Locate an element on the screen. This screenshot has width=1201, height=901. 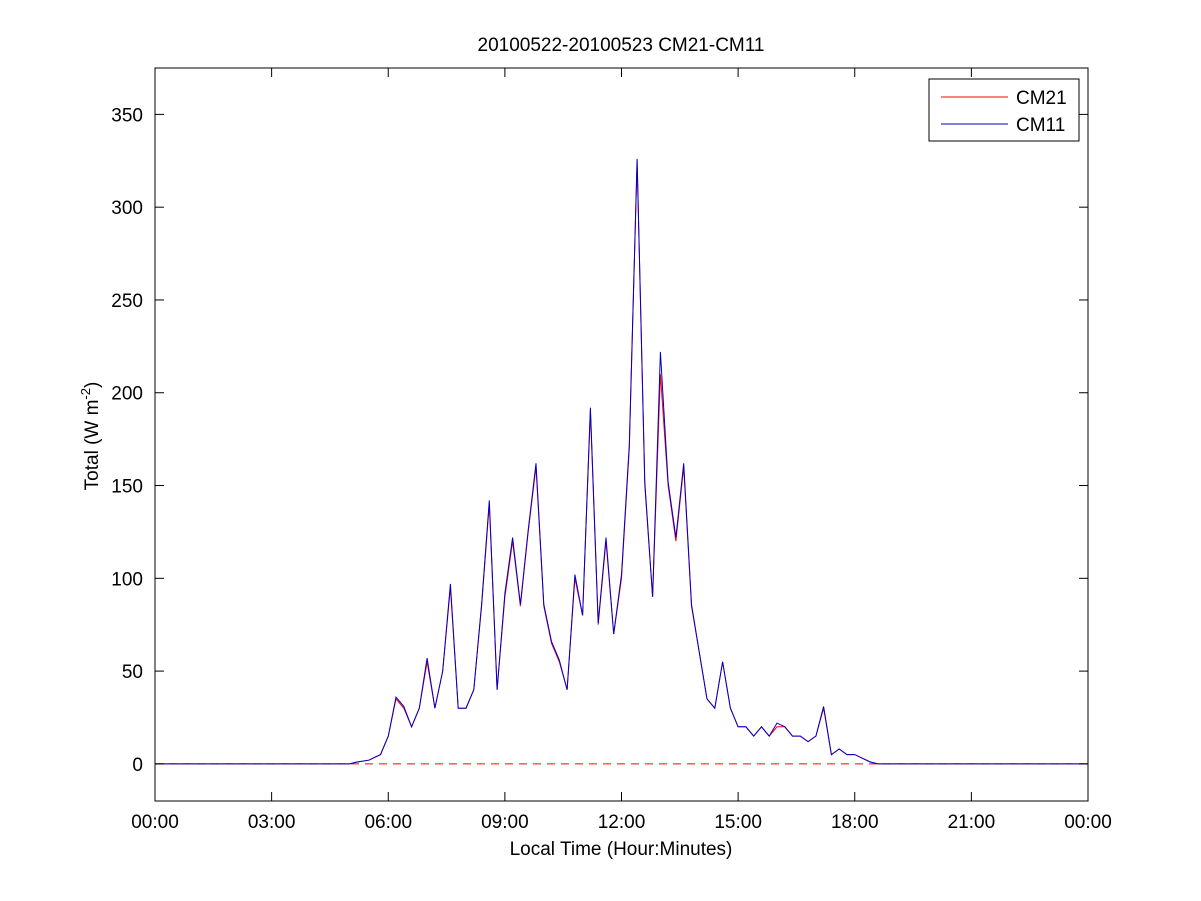
legend-box is located at coordinates (1004, 110).